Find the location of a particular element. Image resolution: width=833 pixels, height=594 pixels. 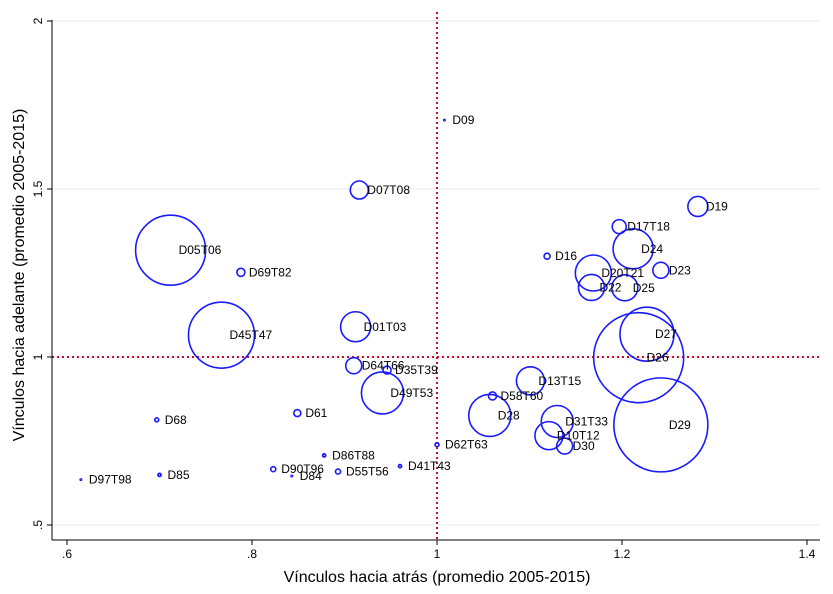

bubble-label-d86t88: D86T88 is located at coordinates (353, 455).